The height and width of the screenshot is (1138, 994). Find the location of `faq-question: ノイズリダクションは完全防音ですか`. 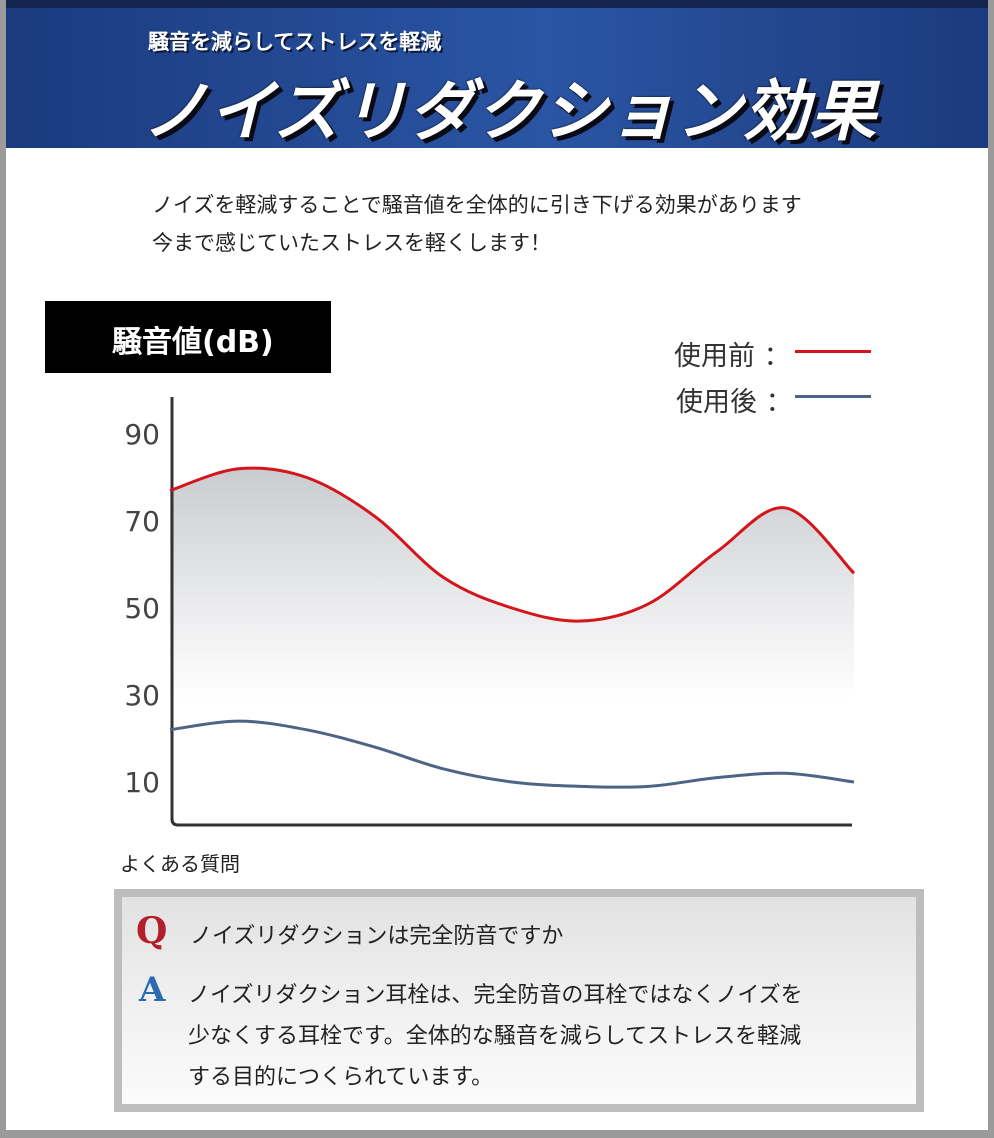

faq-question: ノイズリダクションは完全防音ですか is located at coordinates (377, 936).